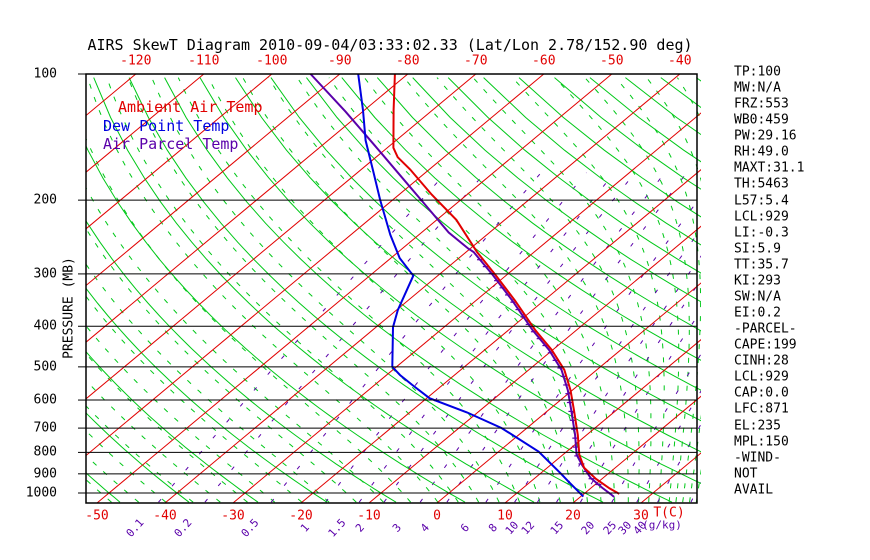  What do you see at coordinates (190, 107) in the screenshot?
I see `legend-ambient-air-temp: Ambient Air Temp` at bounding box center [190, 107].